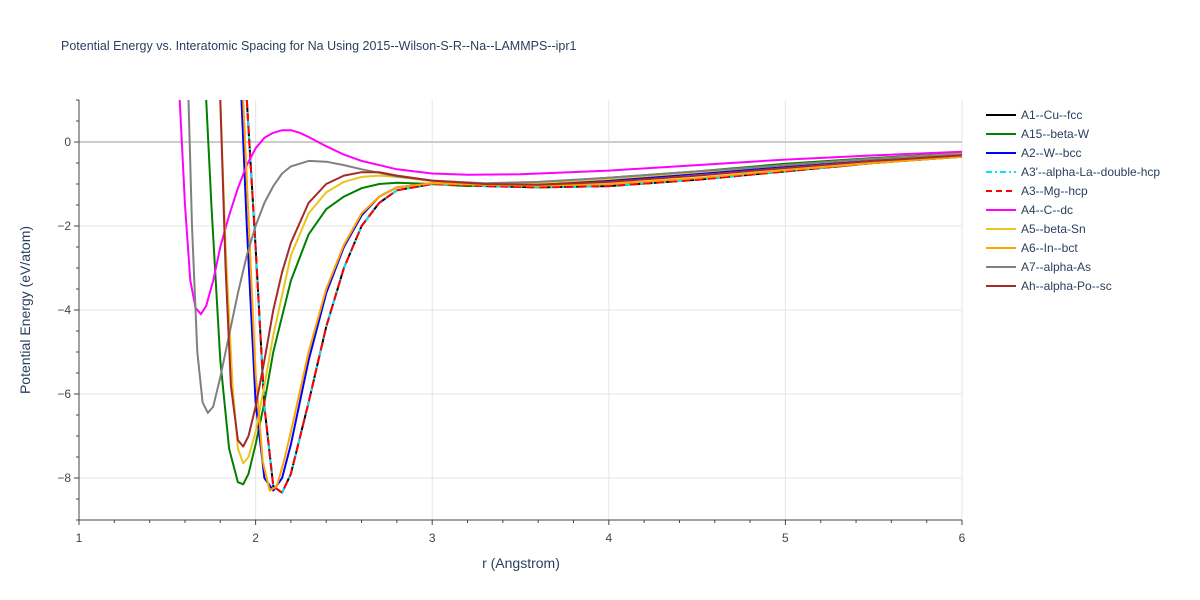 This screenshot has width=1200, height=600. What do you see at coordinates (64, 226) in the screenshot?
I see `y-tick-label: −2` at bounding box center [64, 226].